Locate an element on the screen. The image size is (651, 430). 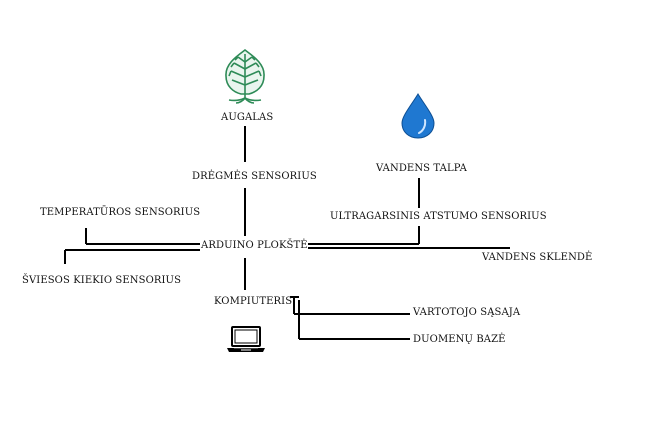
temperature-sensor-label: TEMPERATŪROS SENSORIUS is located at coordinates (120, 212).